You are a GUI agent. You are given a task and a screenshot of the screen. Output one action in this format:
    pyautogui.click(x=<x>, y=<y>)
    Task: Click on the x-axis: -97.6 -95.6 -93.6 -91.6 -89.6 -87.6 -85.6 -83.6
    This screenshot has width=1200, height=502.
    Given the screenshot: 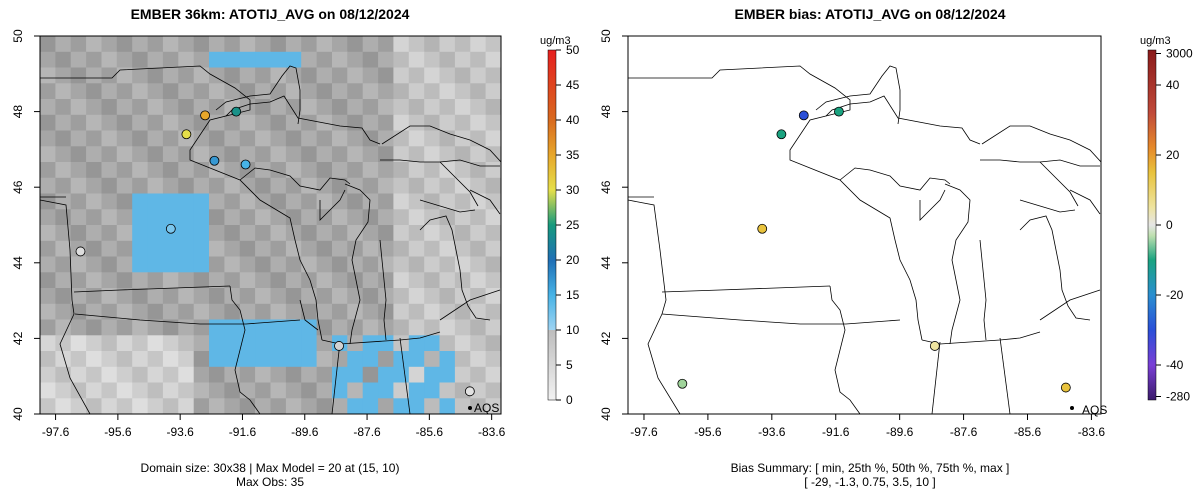 What is the action you would take?
    pyautogui.click(x=274, y=426)
    